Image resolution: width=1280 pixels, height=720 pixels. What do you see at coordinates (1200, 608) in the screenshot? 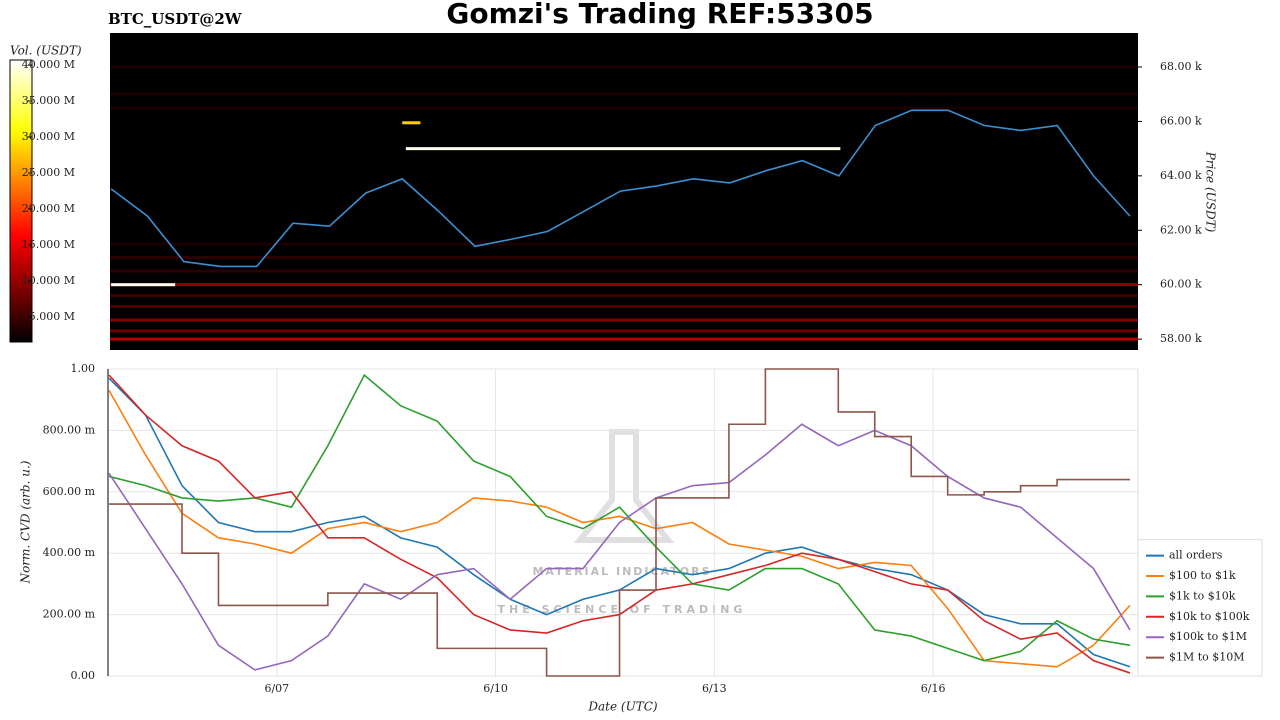
I see `legend-box` at bounding box center [1200, 608].